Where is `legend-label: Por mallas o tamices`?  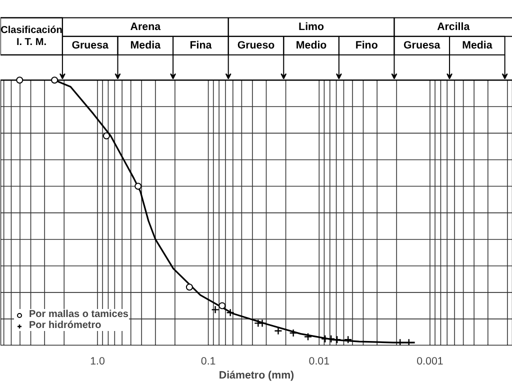
legend-label: Por mallas o tamices is located at coordinates (78, 314).